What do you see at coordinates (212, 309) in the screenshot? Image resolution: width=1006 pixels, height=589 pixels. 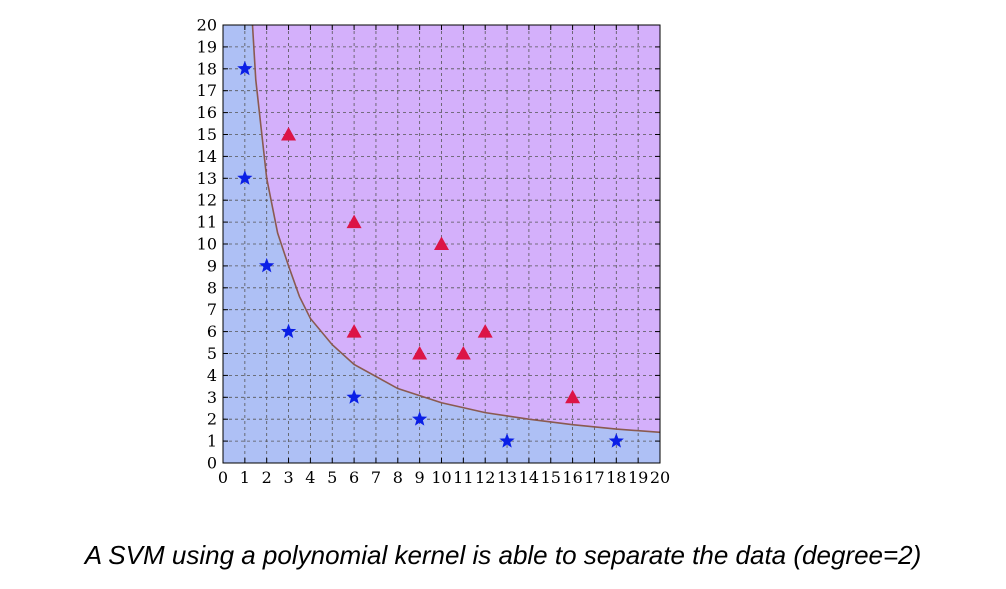 I see `y-tick-label: 7` at bounding box center [212, 309].